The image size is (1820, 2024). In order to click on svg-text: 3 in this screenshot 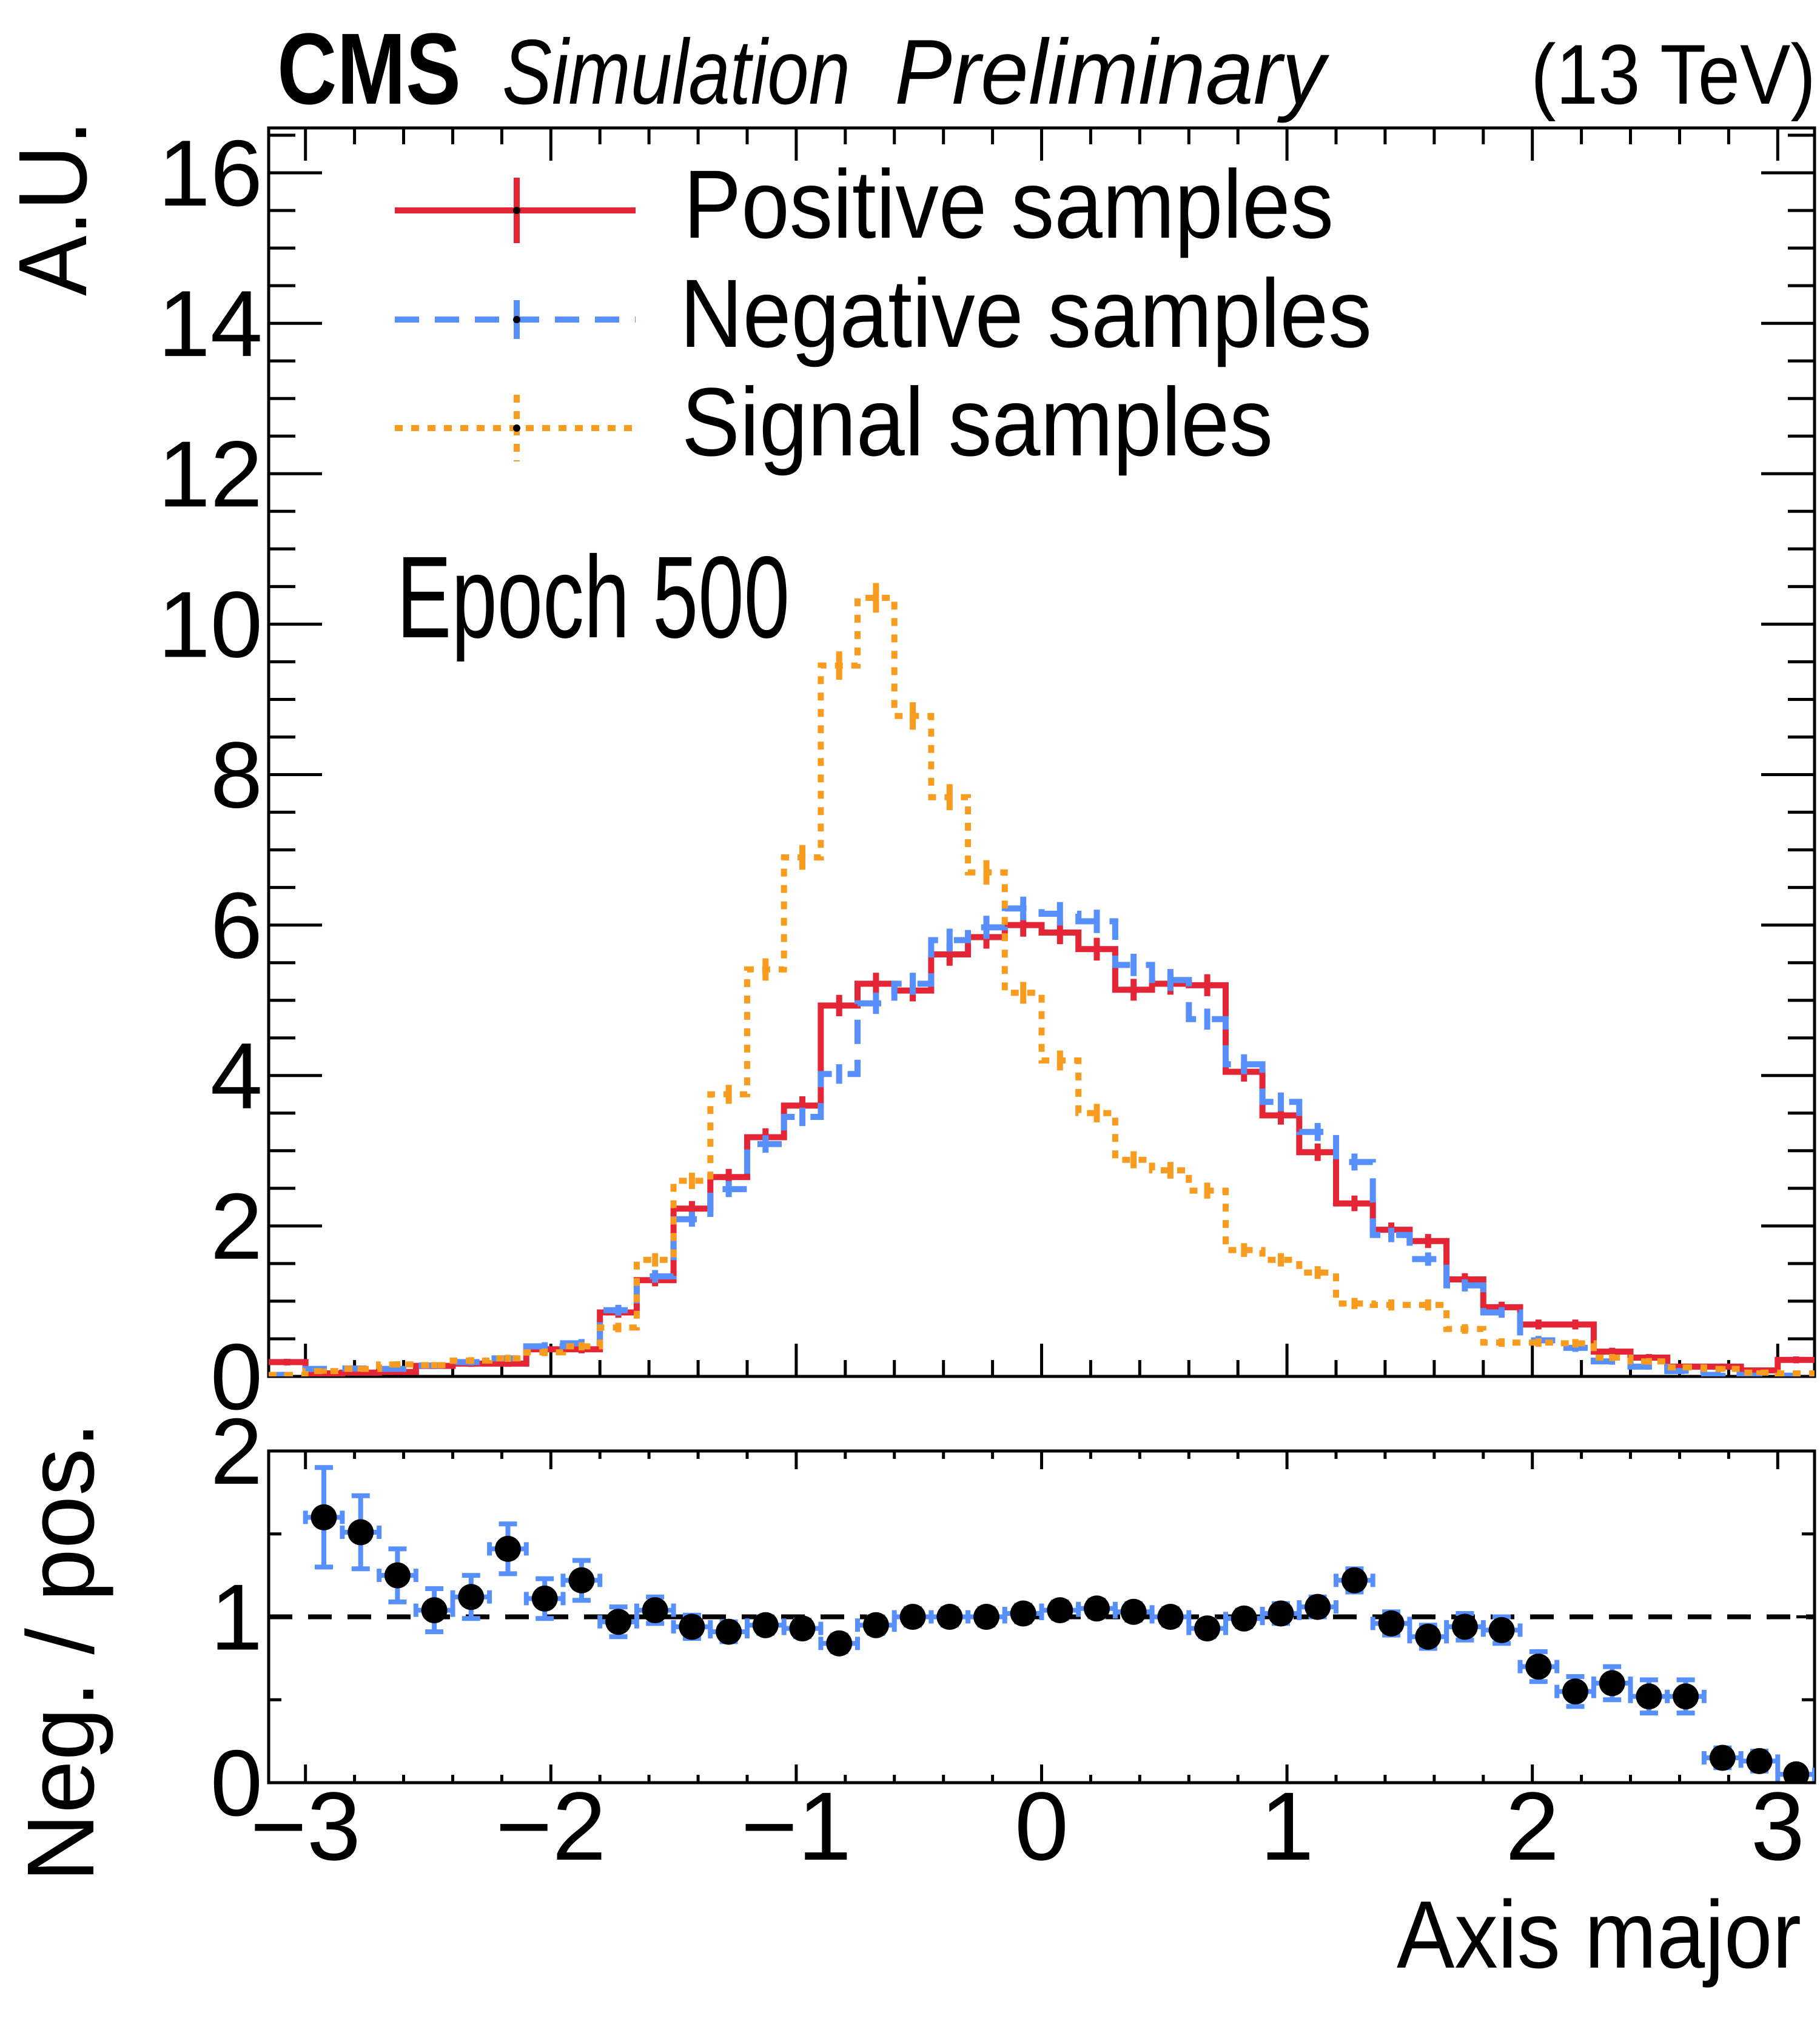, I will do `click(1778, 1826)`.